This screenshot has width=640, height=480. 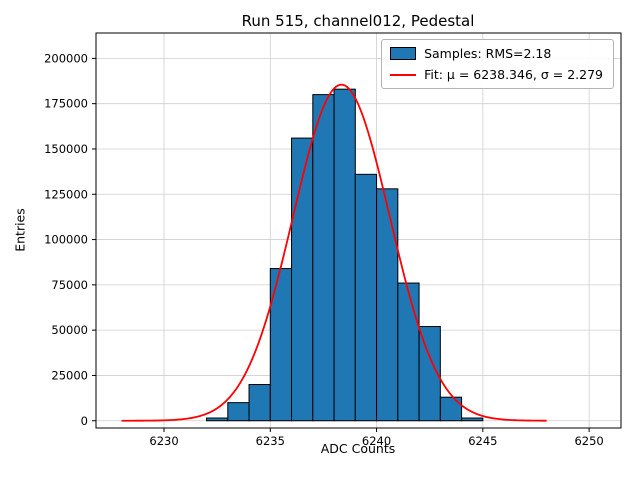 What do you see at coordinates (69, 285) in the screenshot?
I see `y-tick-label: 75000` at bounding box center [69, 285].